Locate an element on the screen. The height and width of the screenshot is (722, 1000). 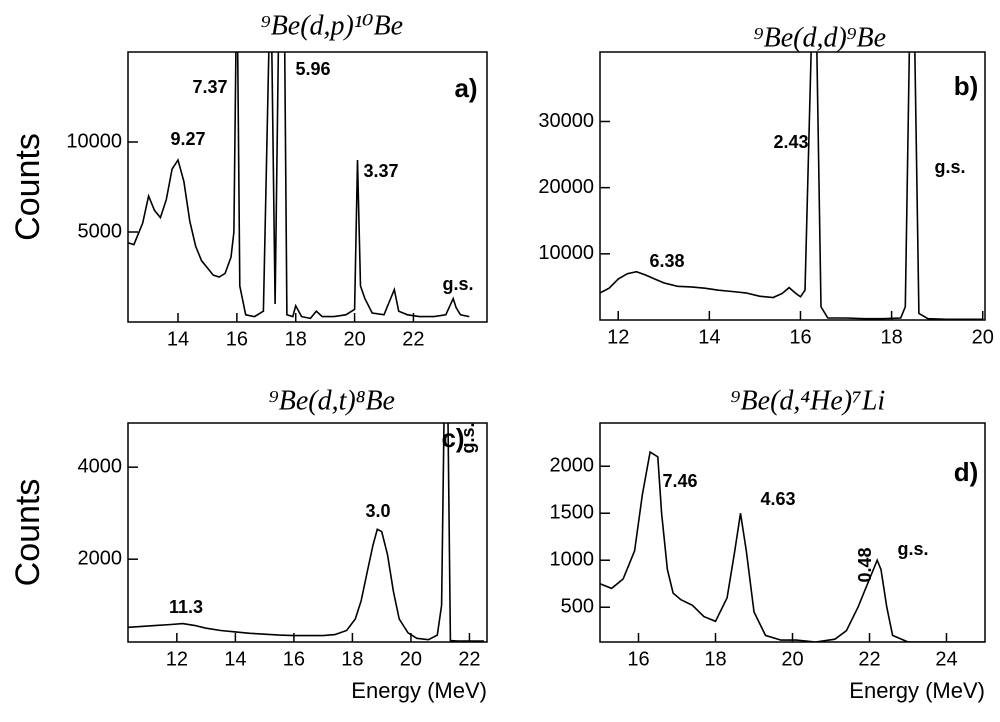
panel-label: b) is located at coordinates (966, 86).